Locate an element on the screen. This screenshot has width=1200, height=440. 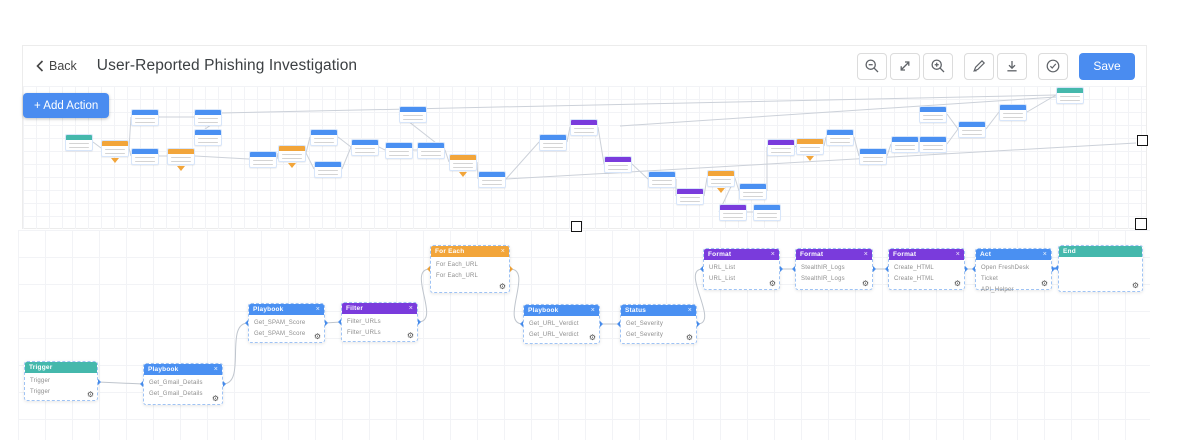
zoom-out-button is located at coordinates (872, 66).